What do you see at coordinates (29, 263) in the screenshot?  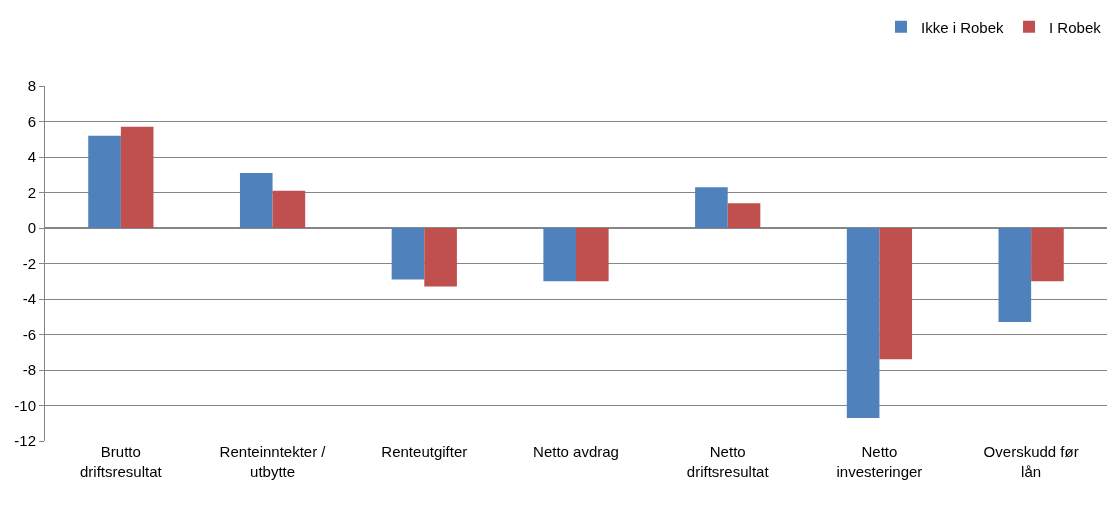 I see `y-tick-label: -2` at bounding box center [29, 263].